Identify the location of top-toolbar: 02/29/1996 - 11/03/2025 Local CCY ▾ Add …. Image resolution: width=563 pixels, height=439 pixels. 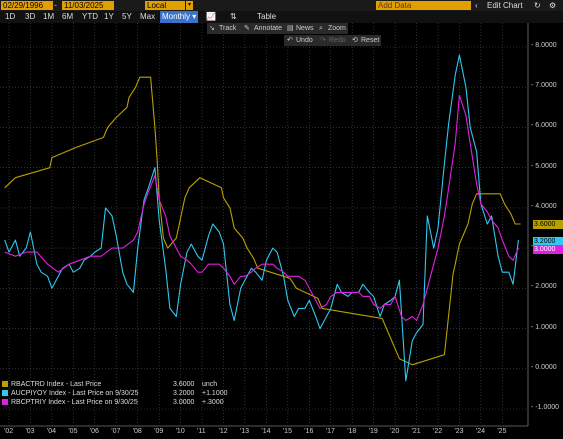
(281, 9).